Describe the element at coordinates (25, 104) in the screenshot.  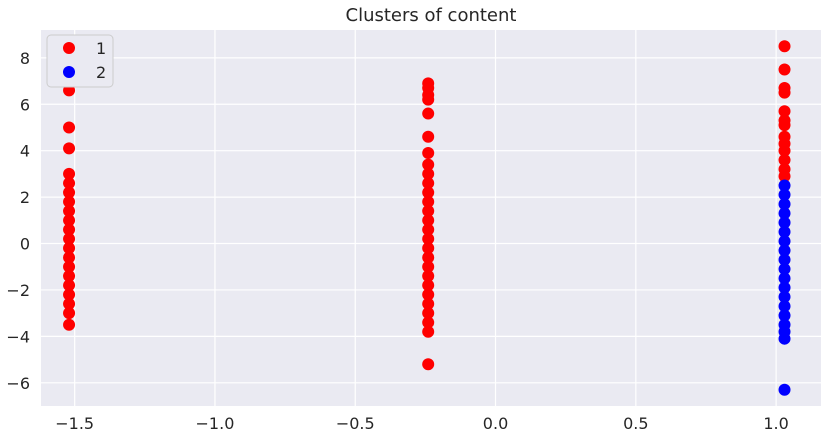
I see `y-tick-label: 6` at that location.